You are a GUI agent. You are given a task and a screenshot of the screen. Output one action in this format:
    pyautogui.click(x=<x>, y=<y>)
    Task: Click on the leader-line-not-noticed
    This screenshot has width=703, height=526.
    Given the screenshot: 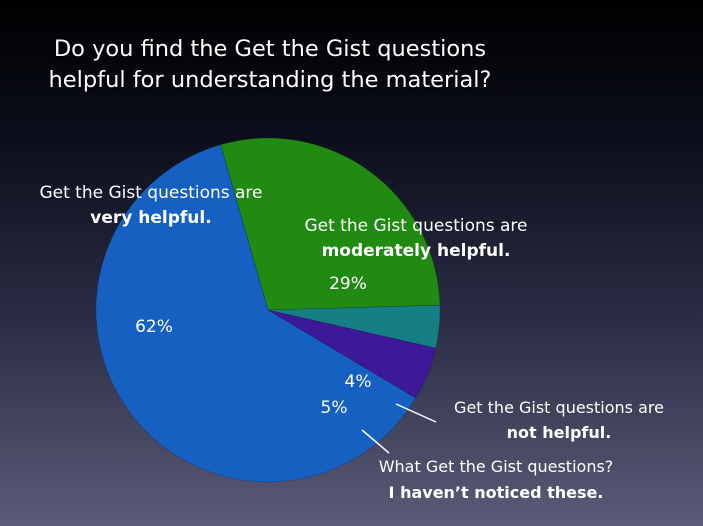 What is the action you would take?
    pyautogui.click(x=375, y=441)
    